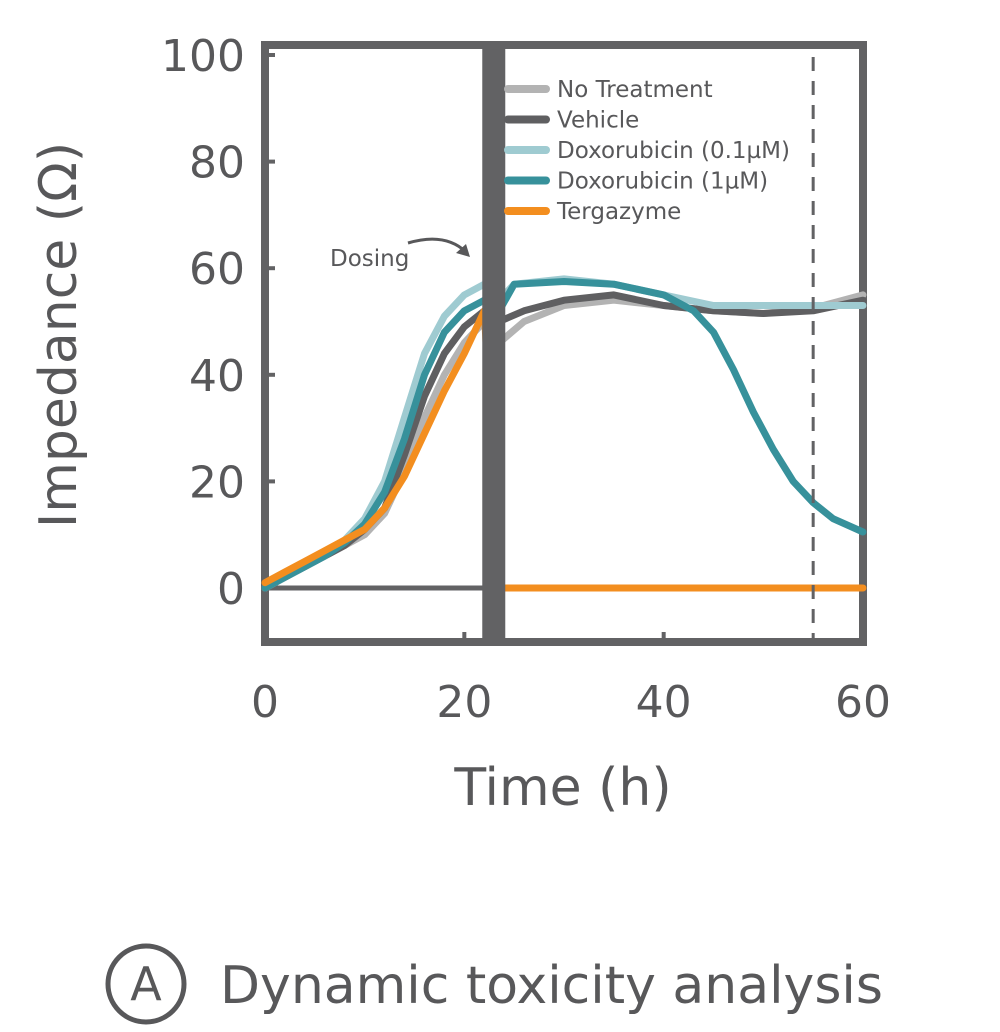  Describe the element at coordinates (231, 589) in the screenshot. I see `y-tick-label: 0` at that location.